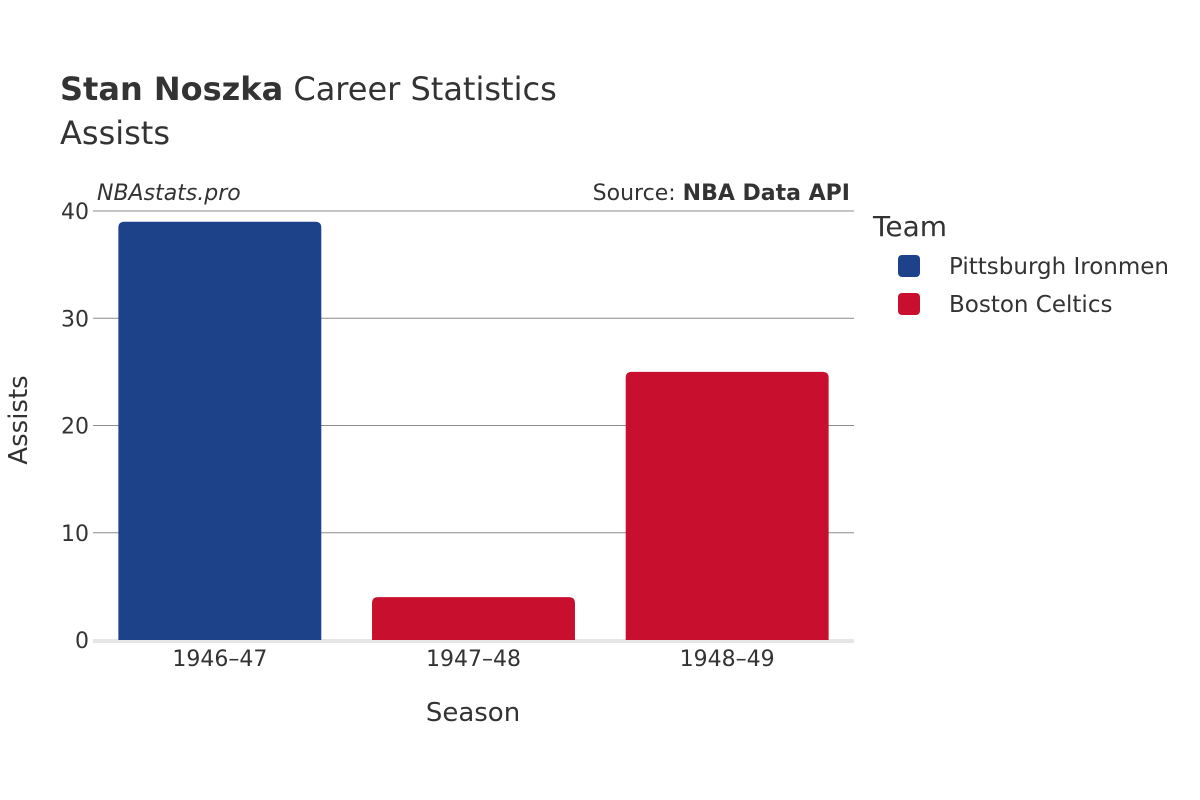 The image size is (1200, 800). Describe the element at coordinates (19, 419) in the screenshot. I see `y-axis-label: Assists` at that location.